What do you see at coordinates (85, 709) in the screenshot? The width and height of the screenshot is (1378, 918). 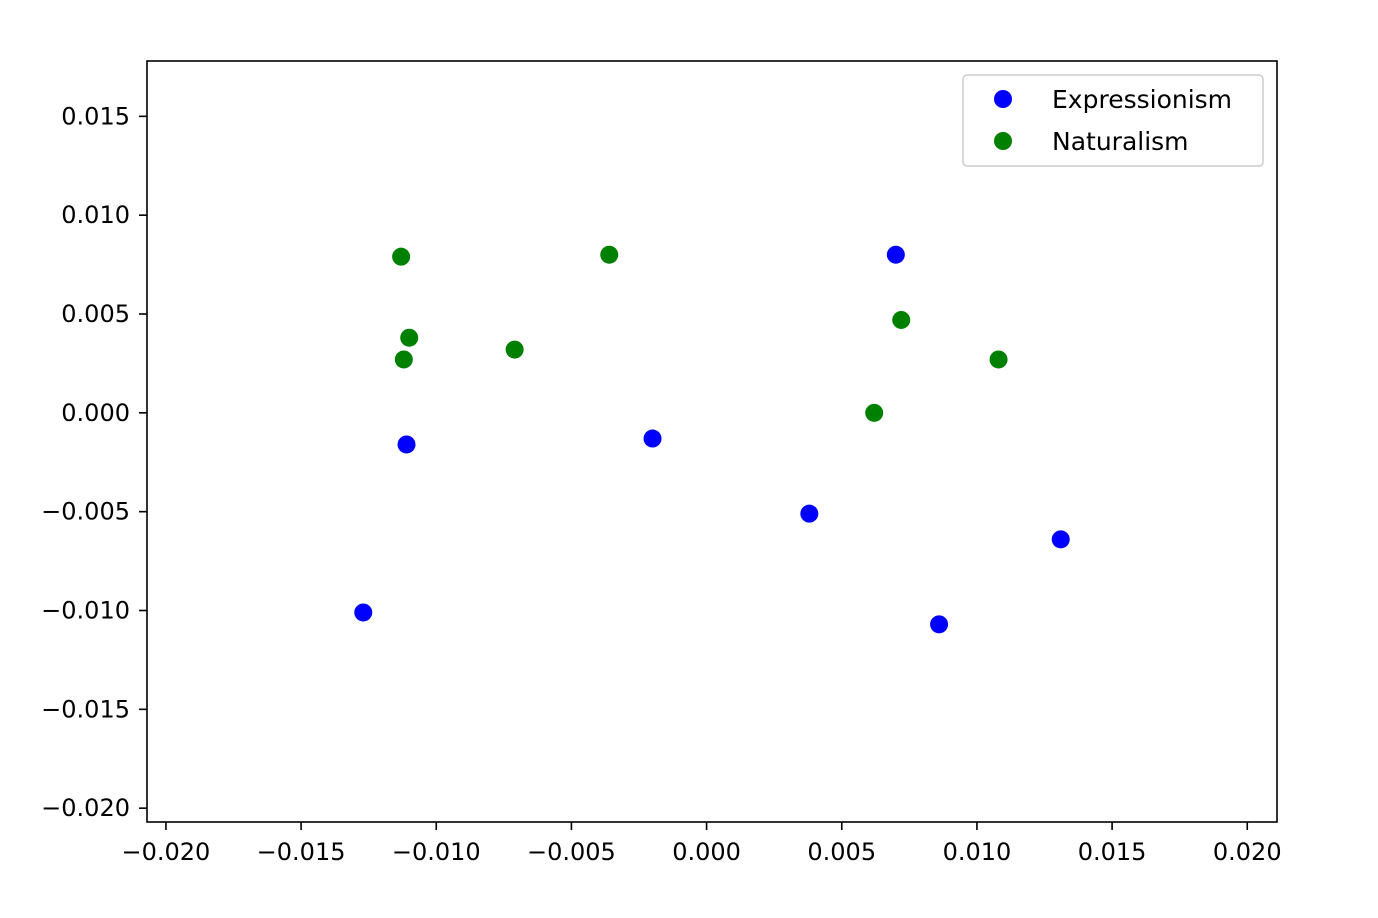 I see `y-tick-label: −0.015` at bounding box center [85, 709].